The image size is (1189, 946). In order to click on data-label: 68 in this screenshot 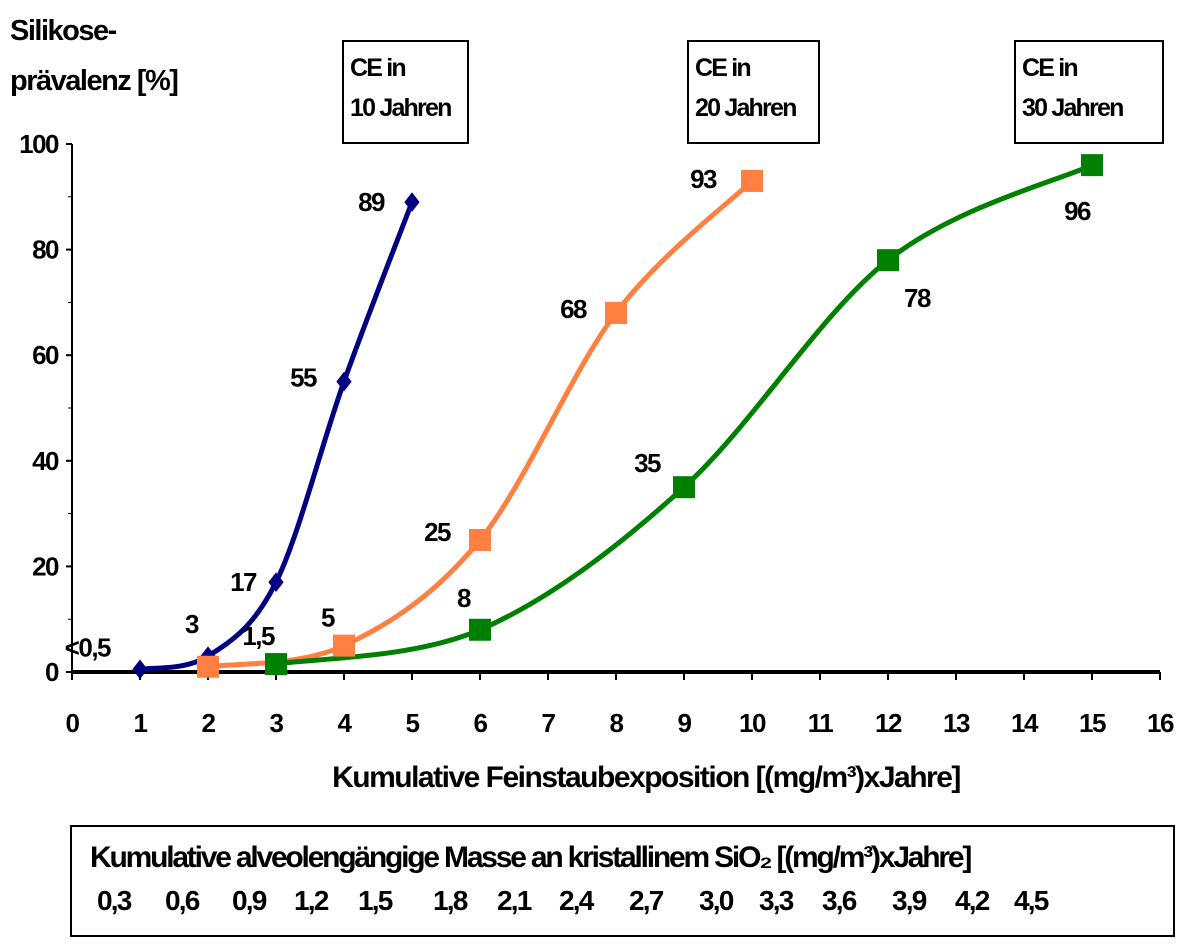, I will do `click(573, 309)`.